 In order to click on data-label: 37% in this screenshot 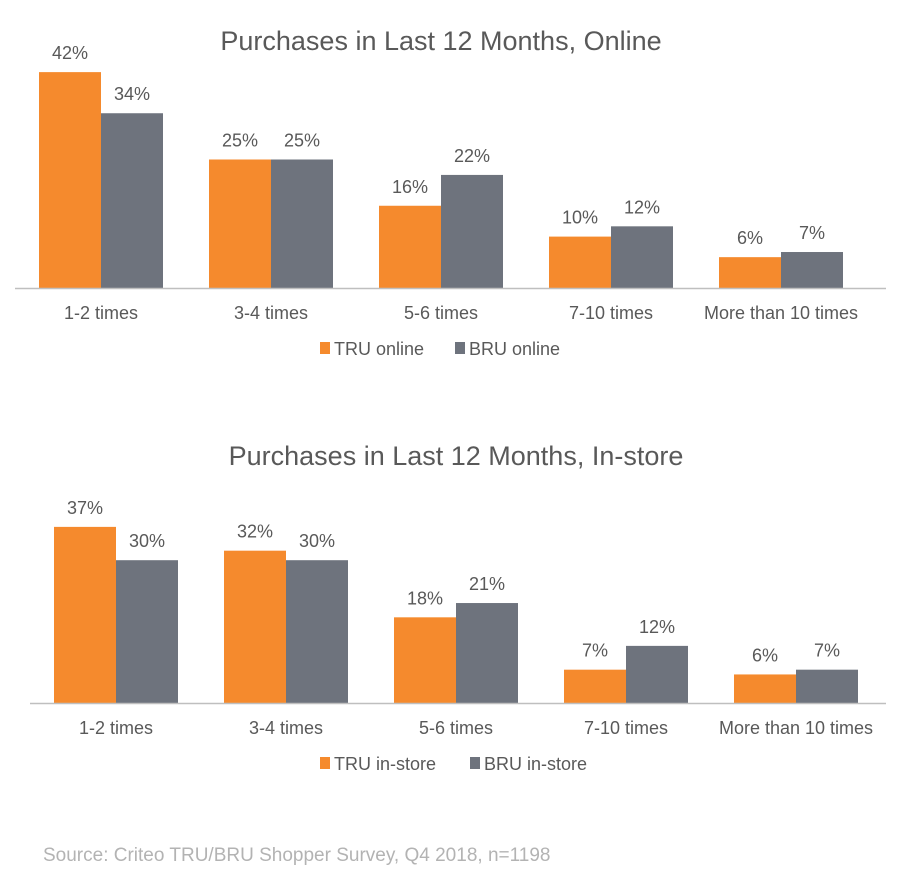, I will do `click(85, 508)`.